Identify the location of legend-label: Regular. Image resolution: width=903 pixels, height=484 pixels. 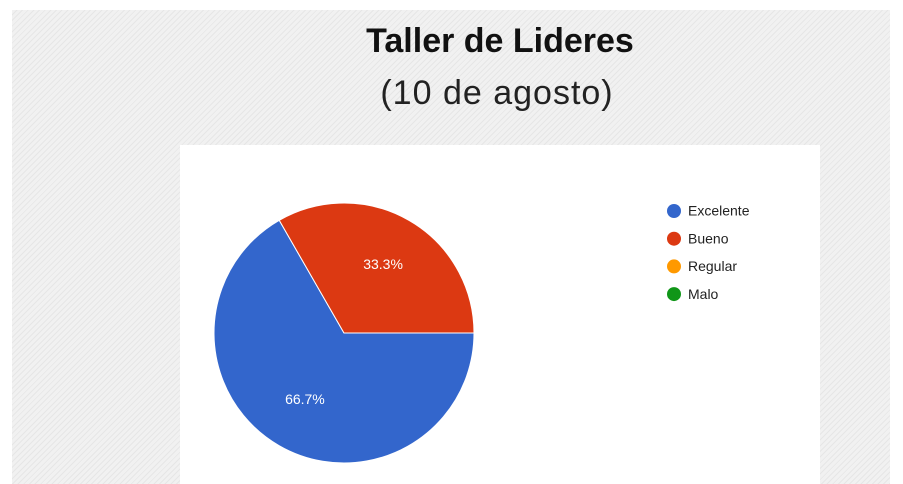
(712, 266).